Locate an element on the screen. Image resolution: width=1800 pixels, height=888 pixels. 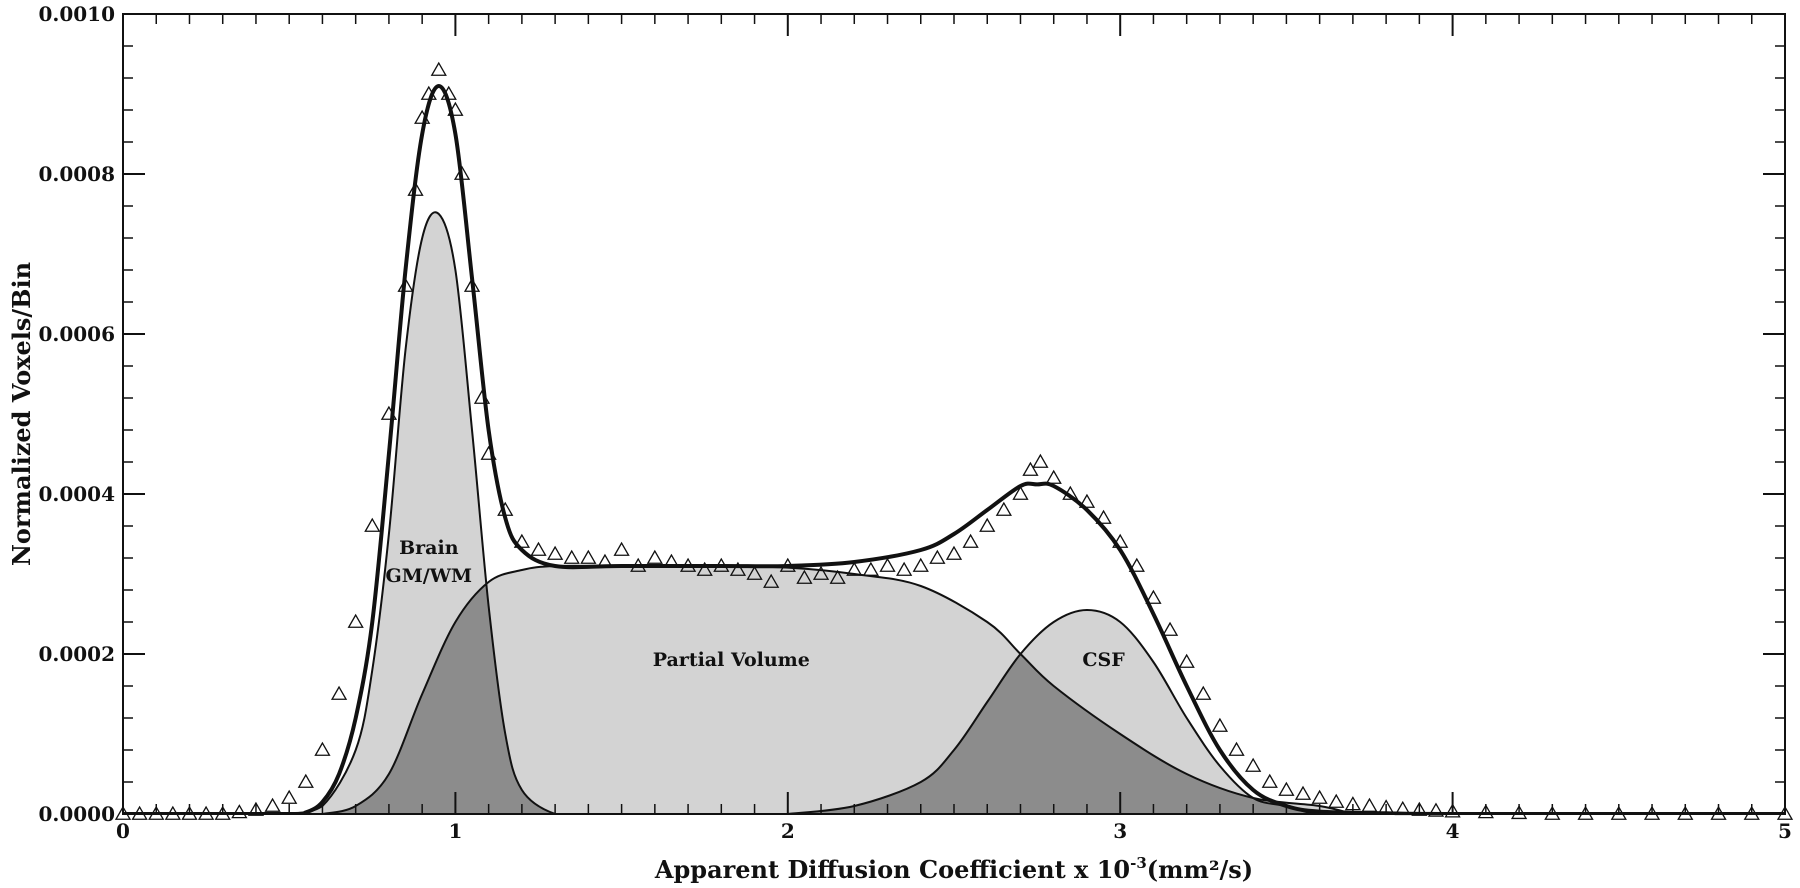
y-tick-label: 0.0010 is located at coordinates (76, 14).